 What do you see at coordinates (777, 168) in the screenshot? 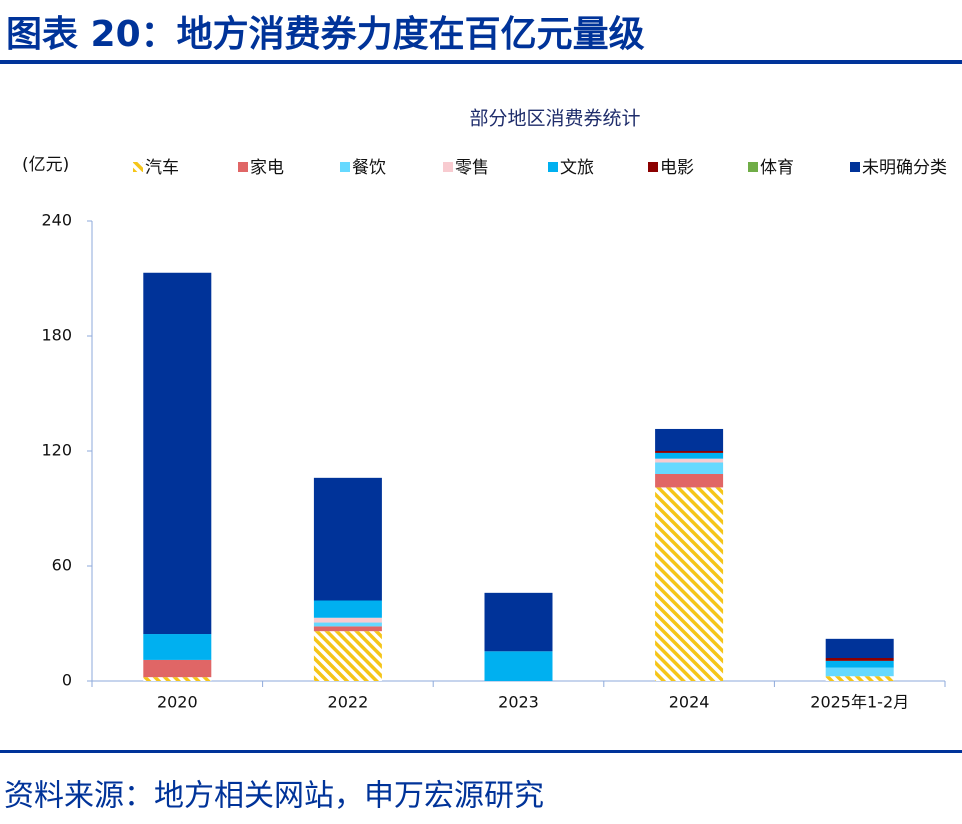
I see `legend-label: 体育` at bounding box center [777, 168].